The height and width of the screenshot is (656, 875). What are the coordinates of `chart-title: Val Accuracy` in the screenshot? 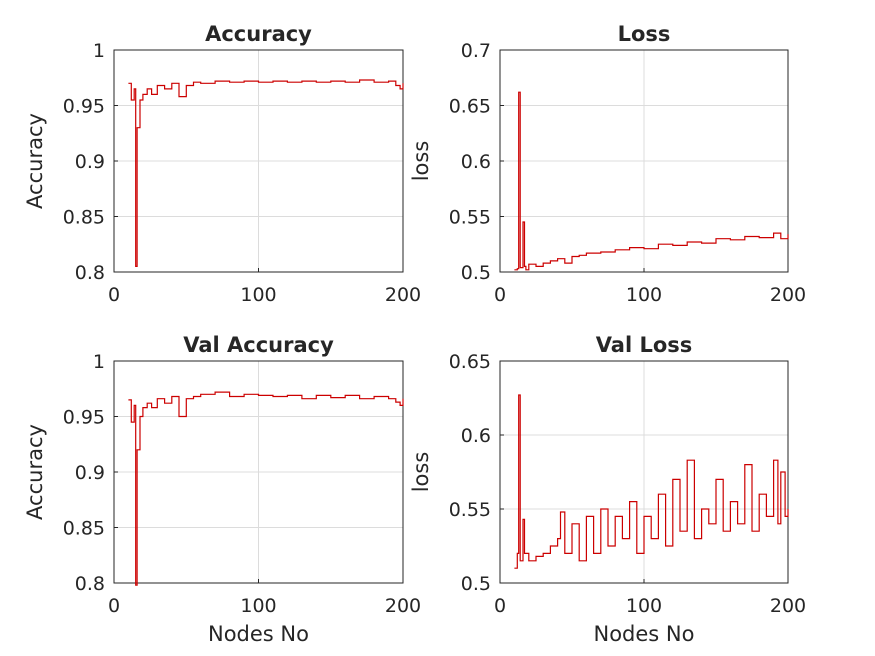 It's located at (258, 345).